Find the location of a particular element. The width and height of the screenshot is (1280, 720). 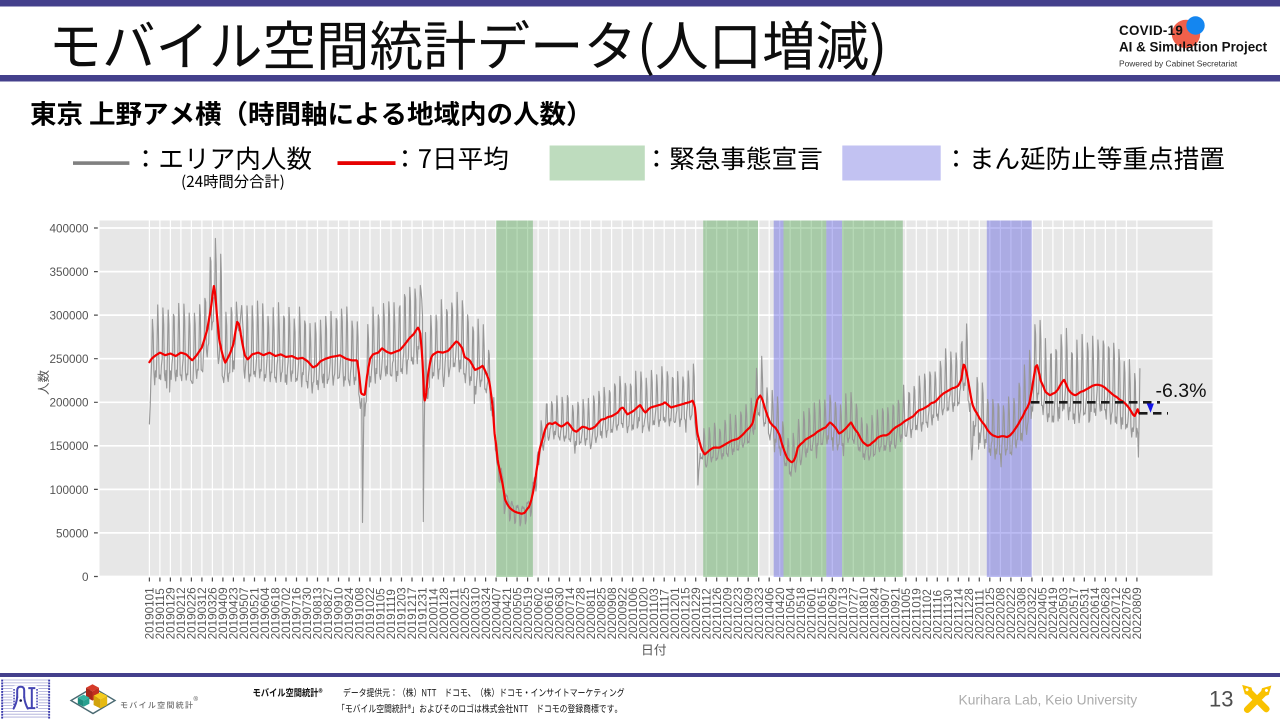

svg-text: 300000 is located at coordinates (69, 316).